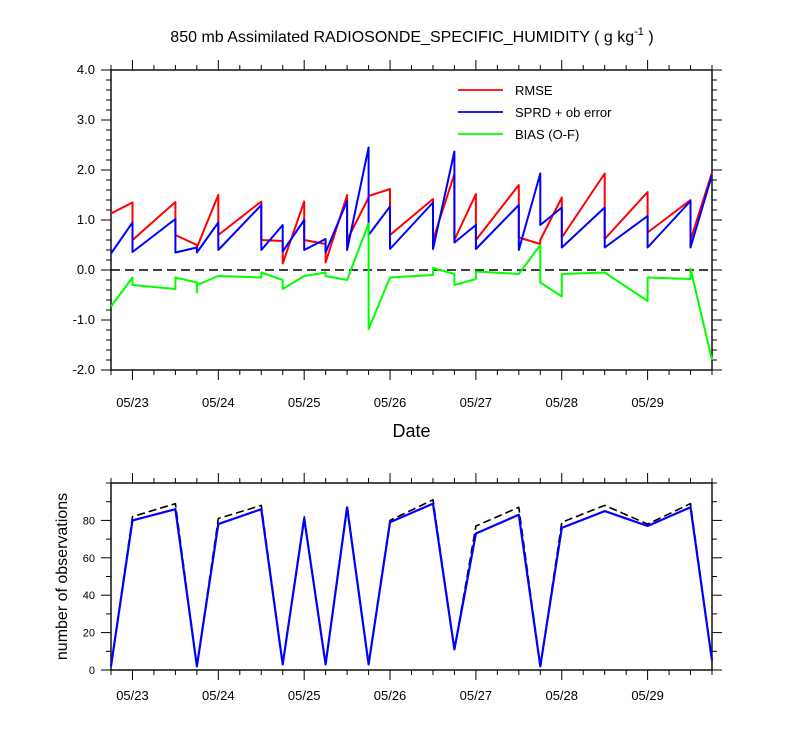 Image resolution: width=800 pixels, height=750 pixels. What do you see at coordinates (89, 596) in the screenshot?
I see `y-tick-label: 40` at bounding box center [89, 596].